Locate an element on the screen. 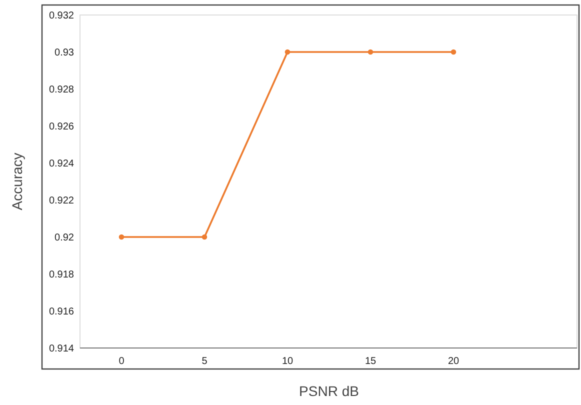 Image resolution: width=581 pixels, height=405 pixels. y-tick-label: 0.93 is located at coordinates (64, 53).